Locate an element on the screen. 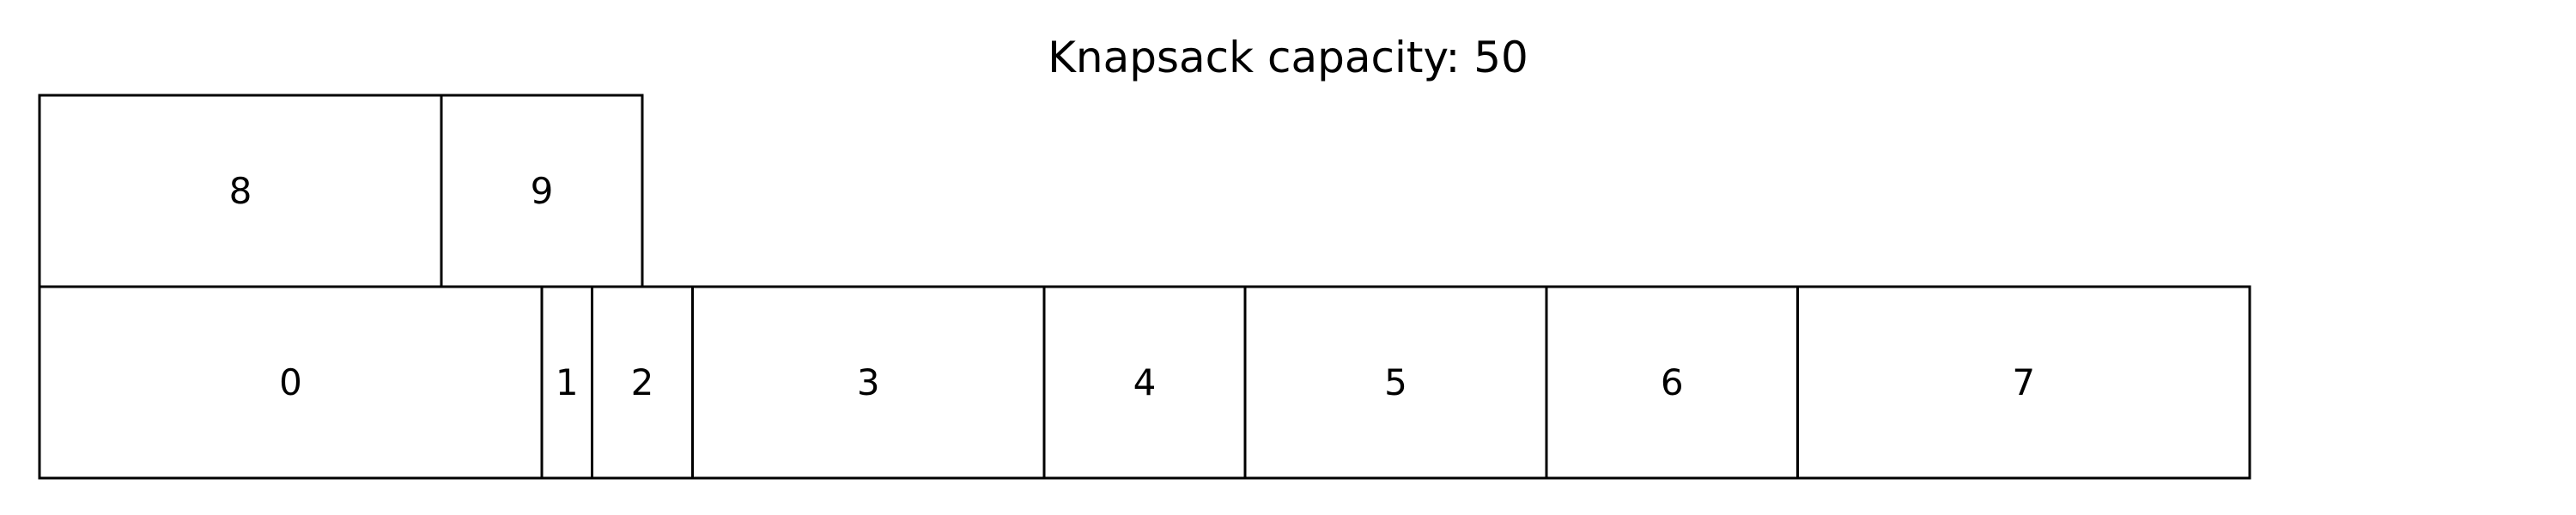  item-box-7: 7 is located at coordinates (2024, 382).